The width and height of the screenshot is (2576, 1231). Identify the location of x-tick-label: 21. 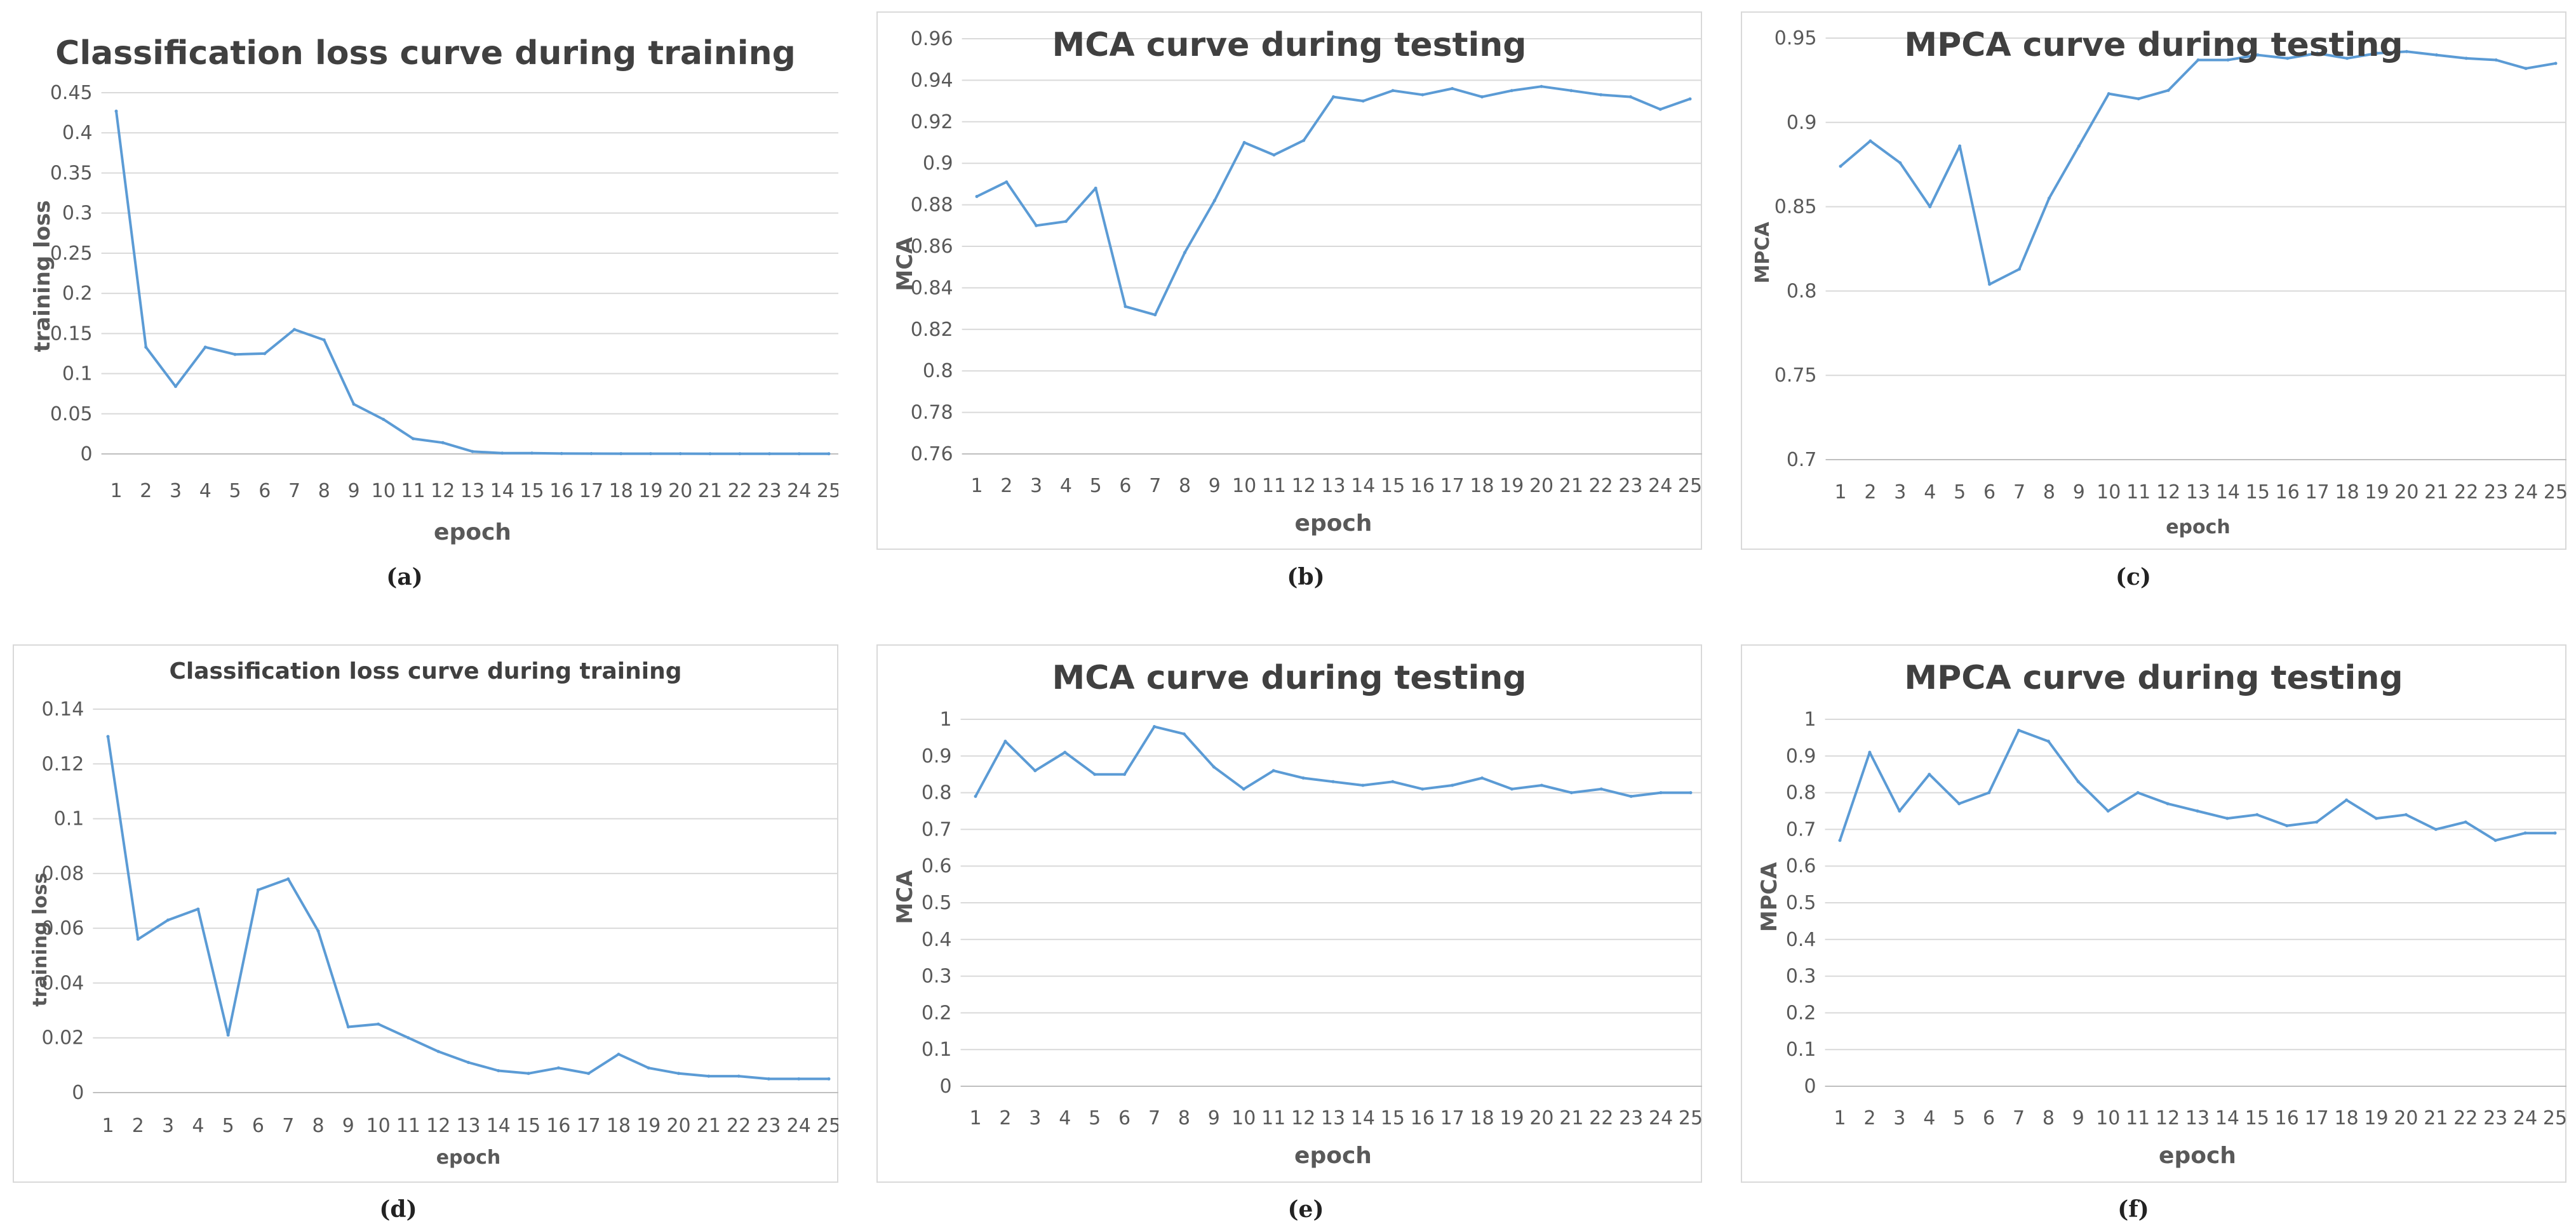
(1571, 1118).